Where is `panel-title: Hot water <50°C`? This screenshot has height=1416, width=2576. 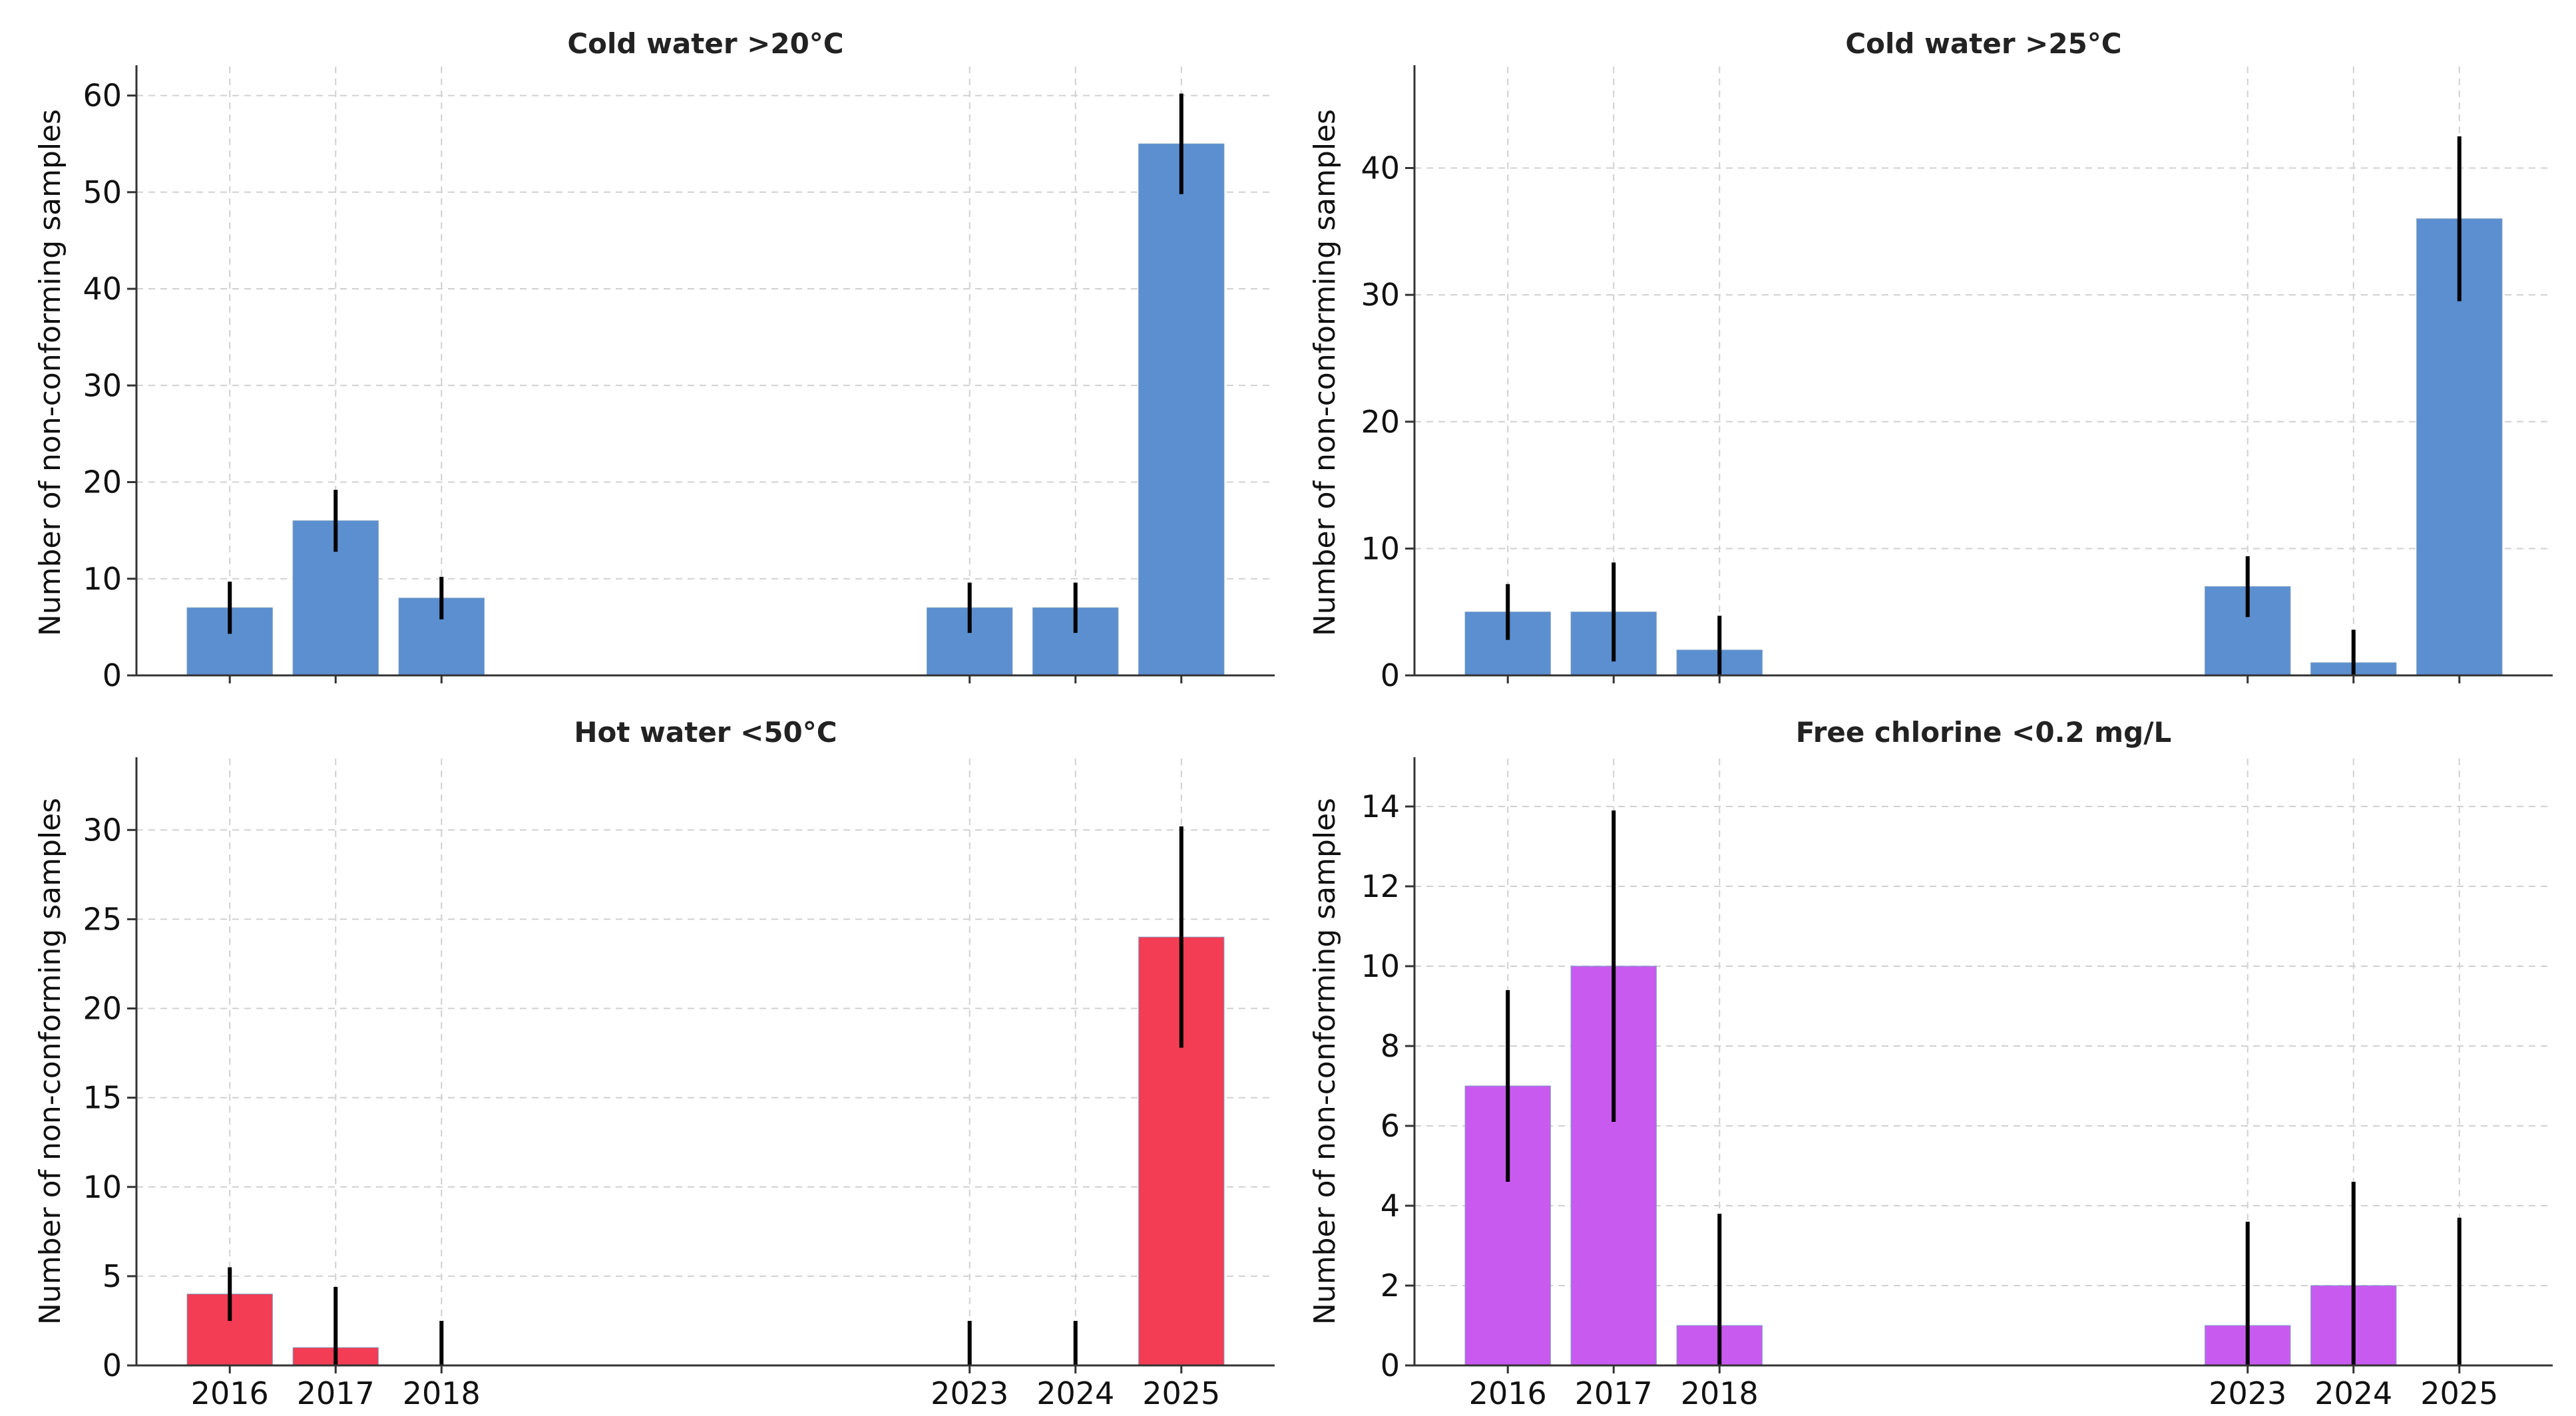 panel-title: Hot water <50°C is located at coordinates (705, 732).